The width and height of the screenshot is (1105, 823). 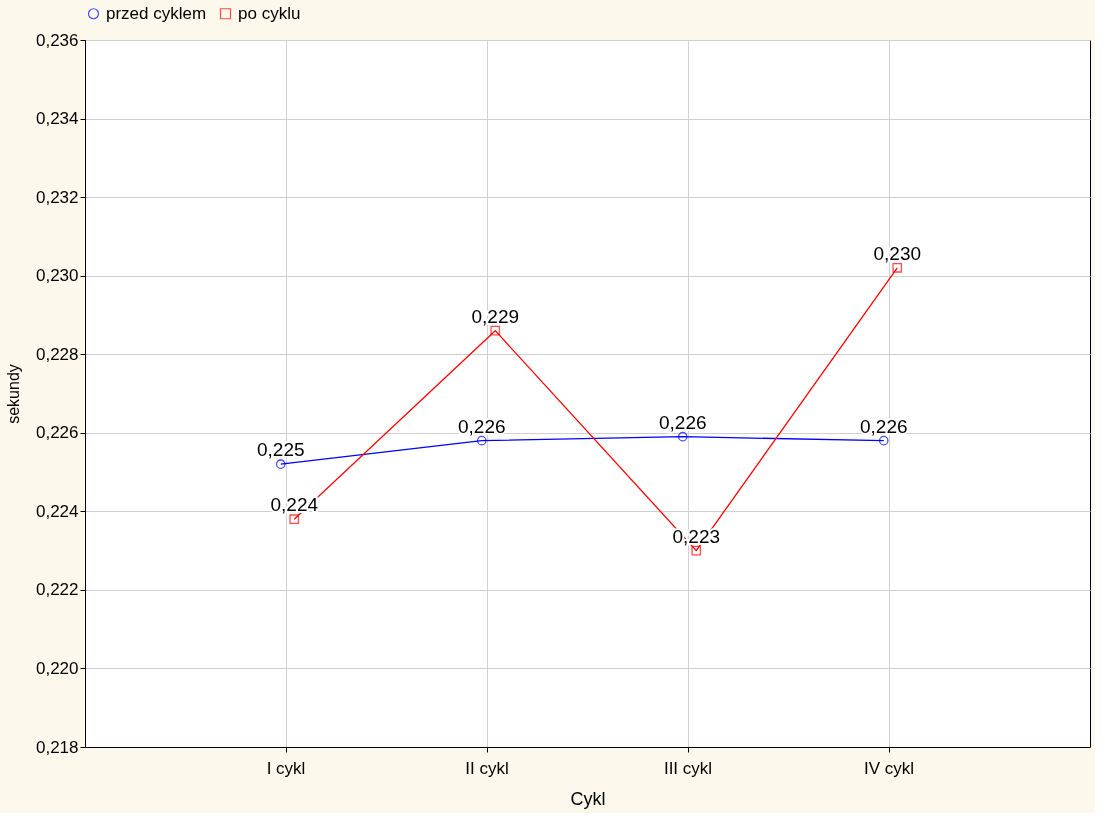 I want to click on y-tick-label: 0,220, so click(x=57, y=668).